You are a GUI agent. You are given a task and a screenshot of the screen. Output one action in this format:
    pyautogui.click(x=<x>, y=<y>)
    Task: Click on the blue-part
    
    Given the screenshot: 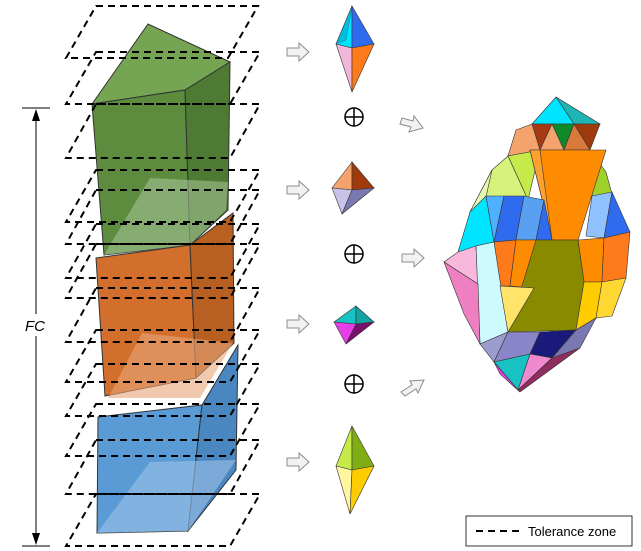 What is the action you would take?
    pyautogui.click(x=167, y=438)
    